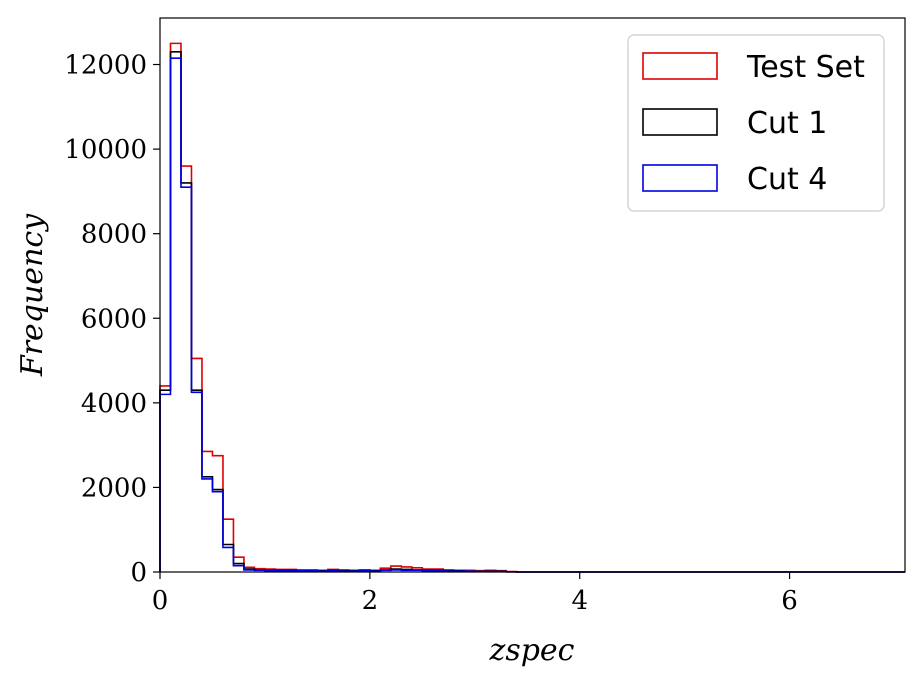  What do you see at coordinates (532, 650) in the screenshot?
I see `x-axis-label: zspec` at bounding box center [532, 650].